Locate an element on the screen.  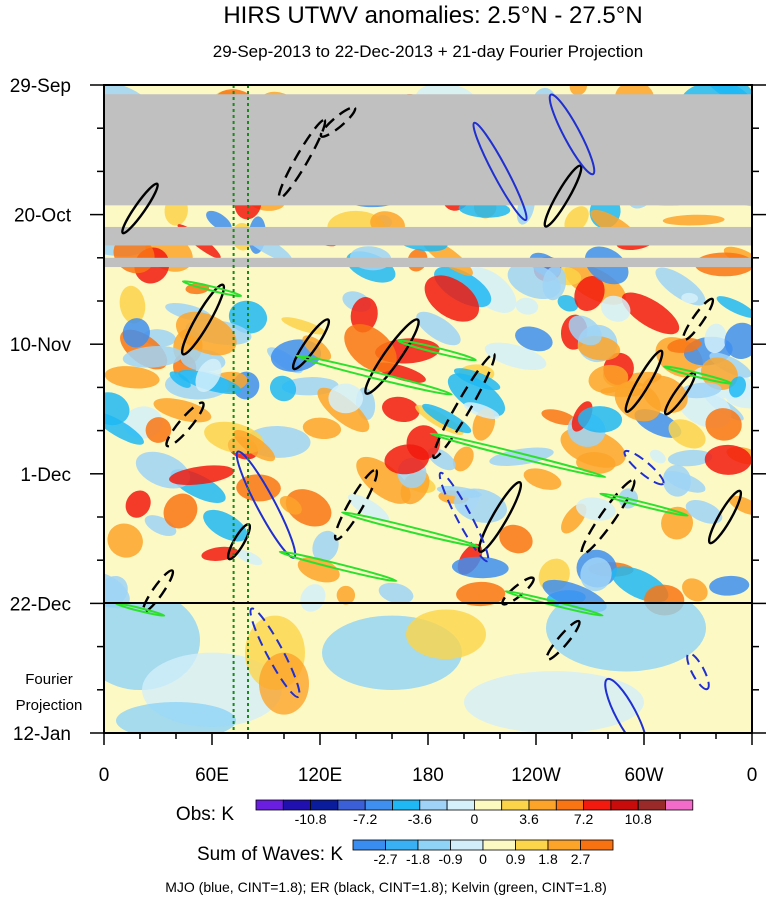
waves-colorbar-tick-label: -0.9 is located at coordinates (450, 859).